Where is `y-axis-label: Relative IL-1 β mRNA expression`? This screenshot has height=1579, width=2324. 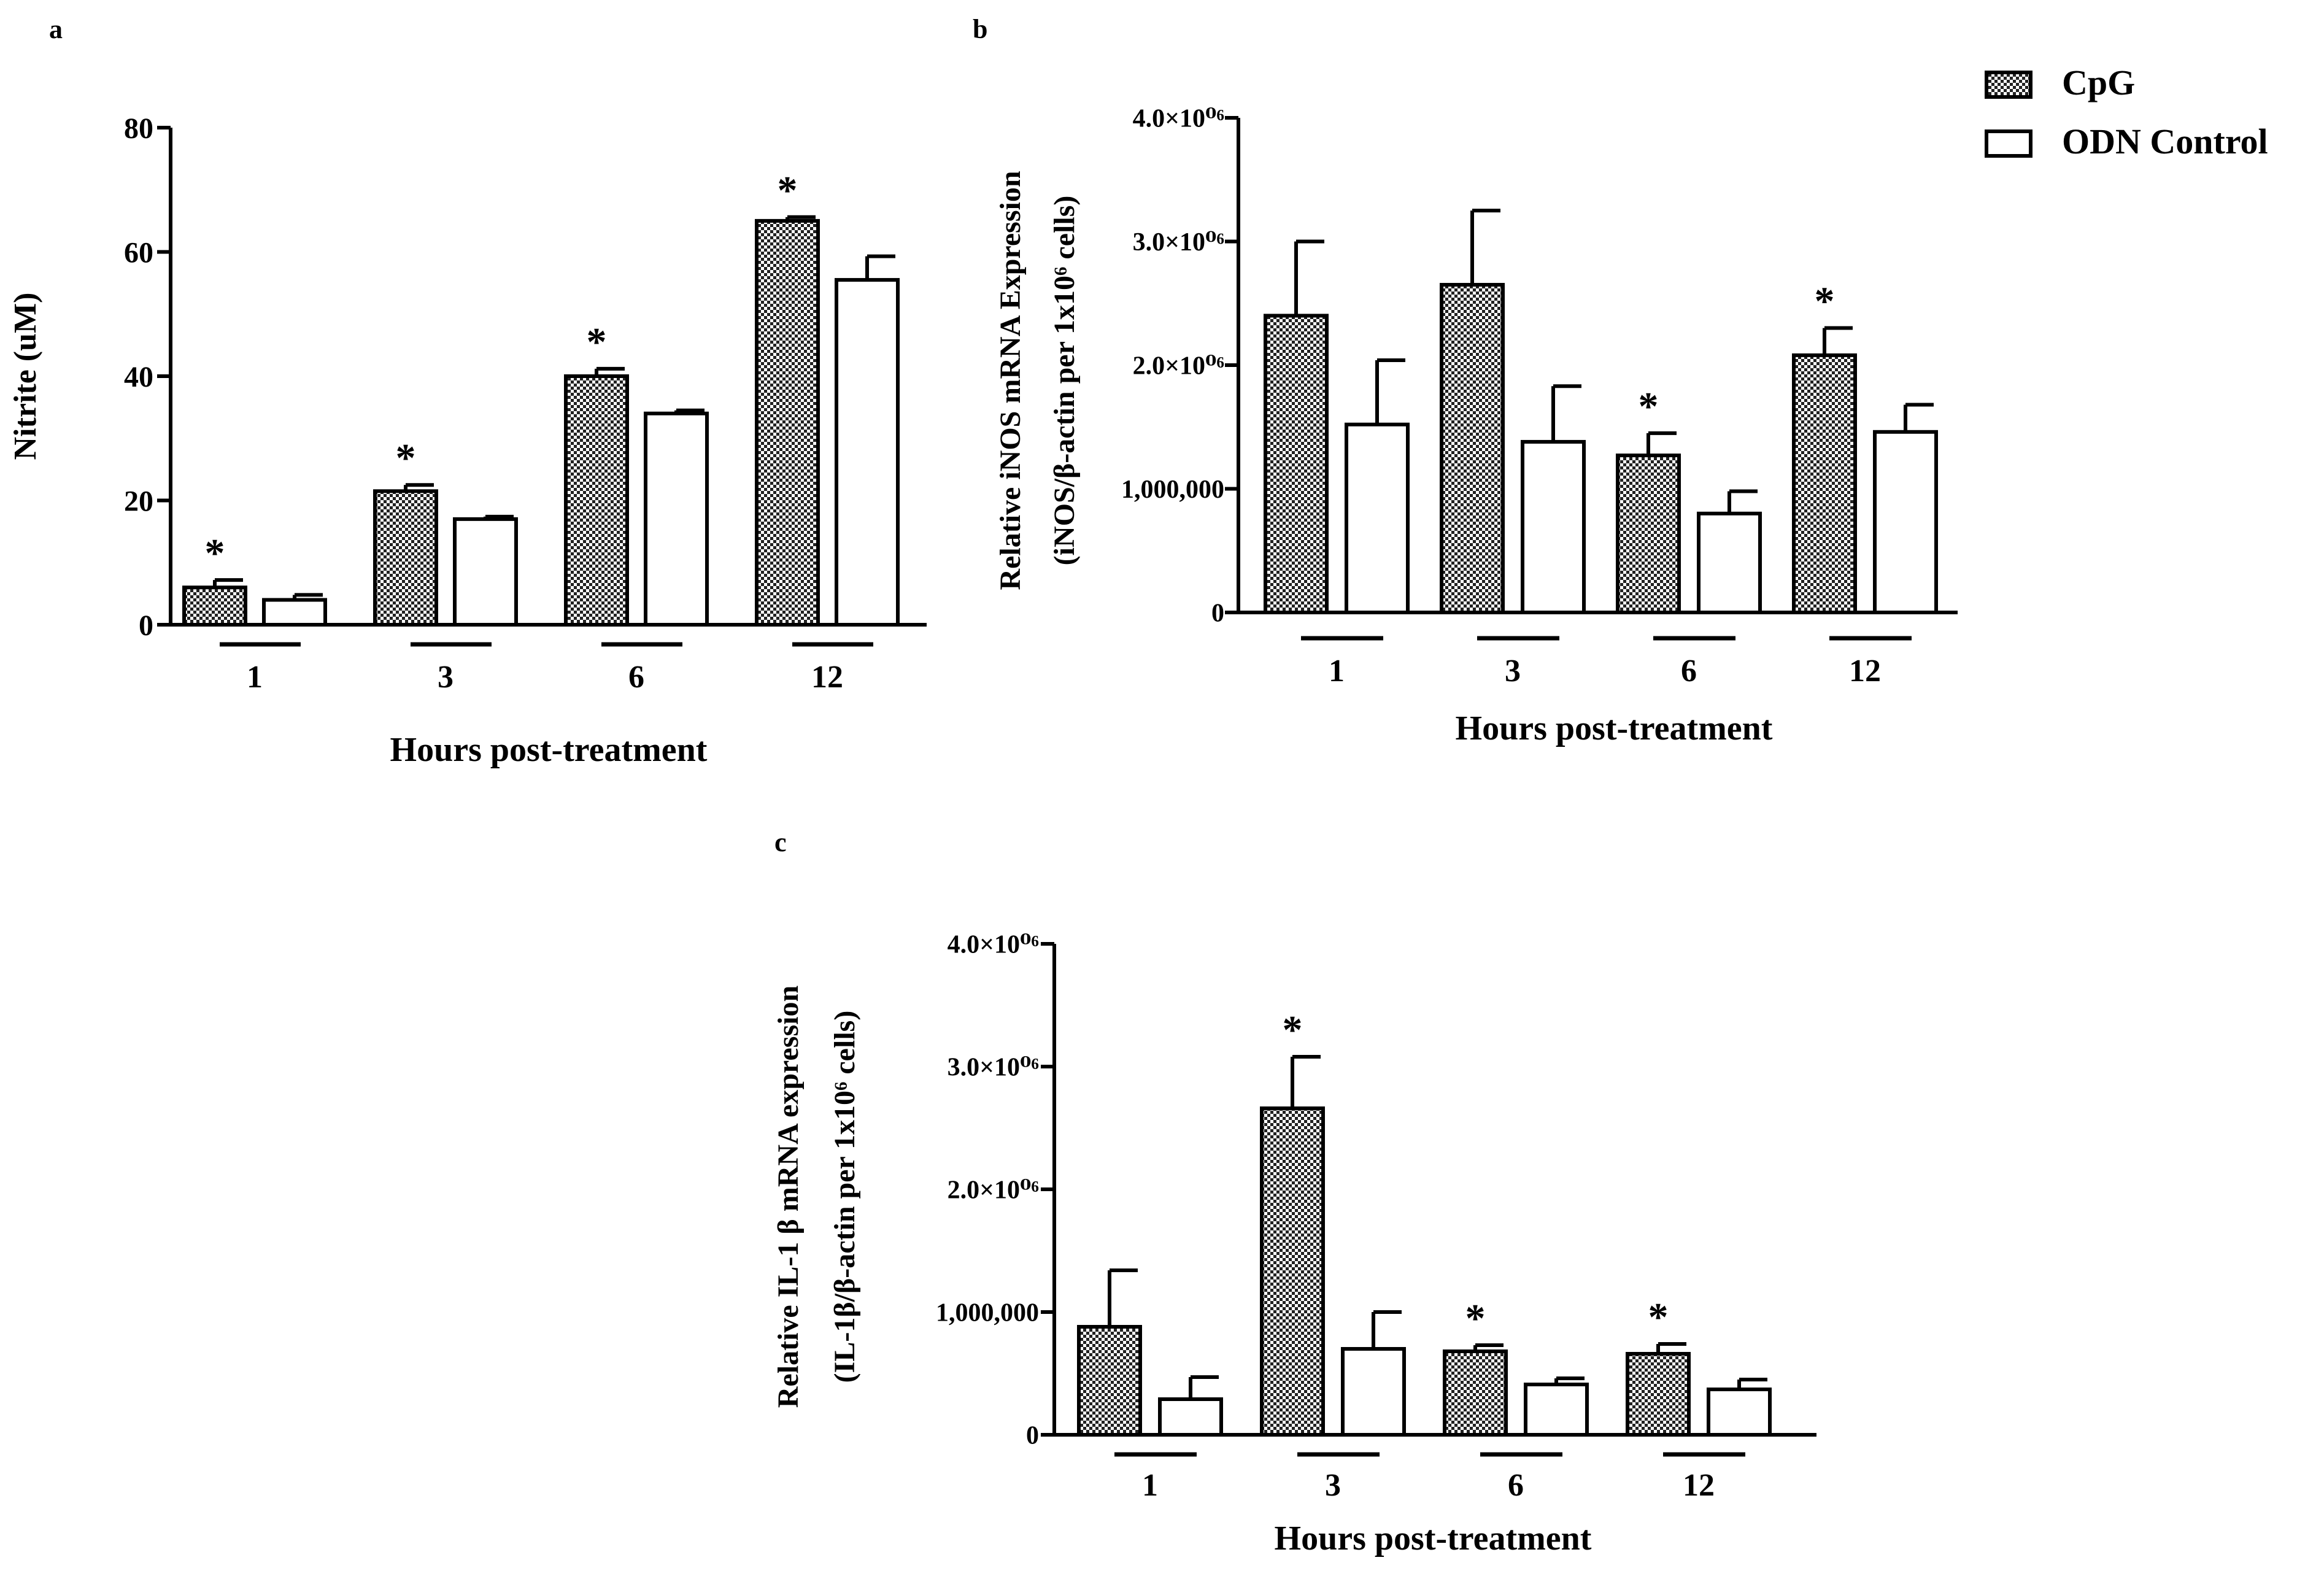 y-axis-label: Relative IL-1 β mRNA expression is located at coordinates (788, 1197).